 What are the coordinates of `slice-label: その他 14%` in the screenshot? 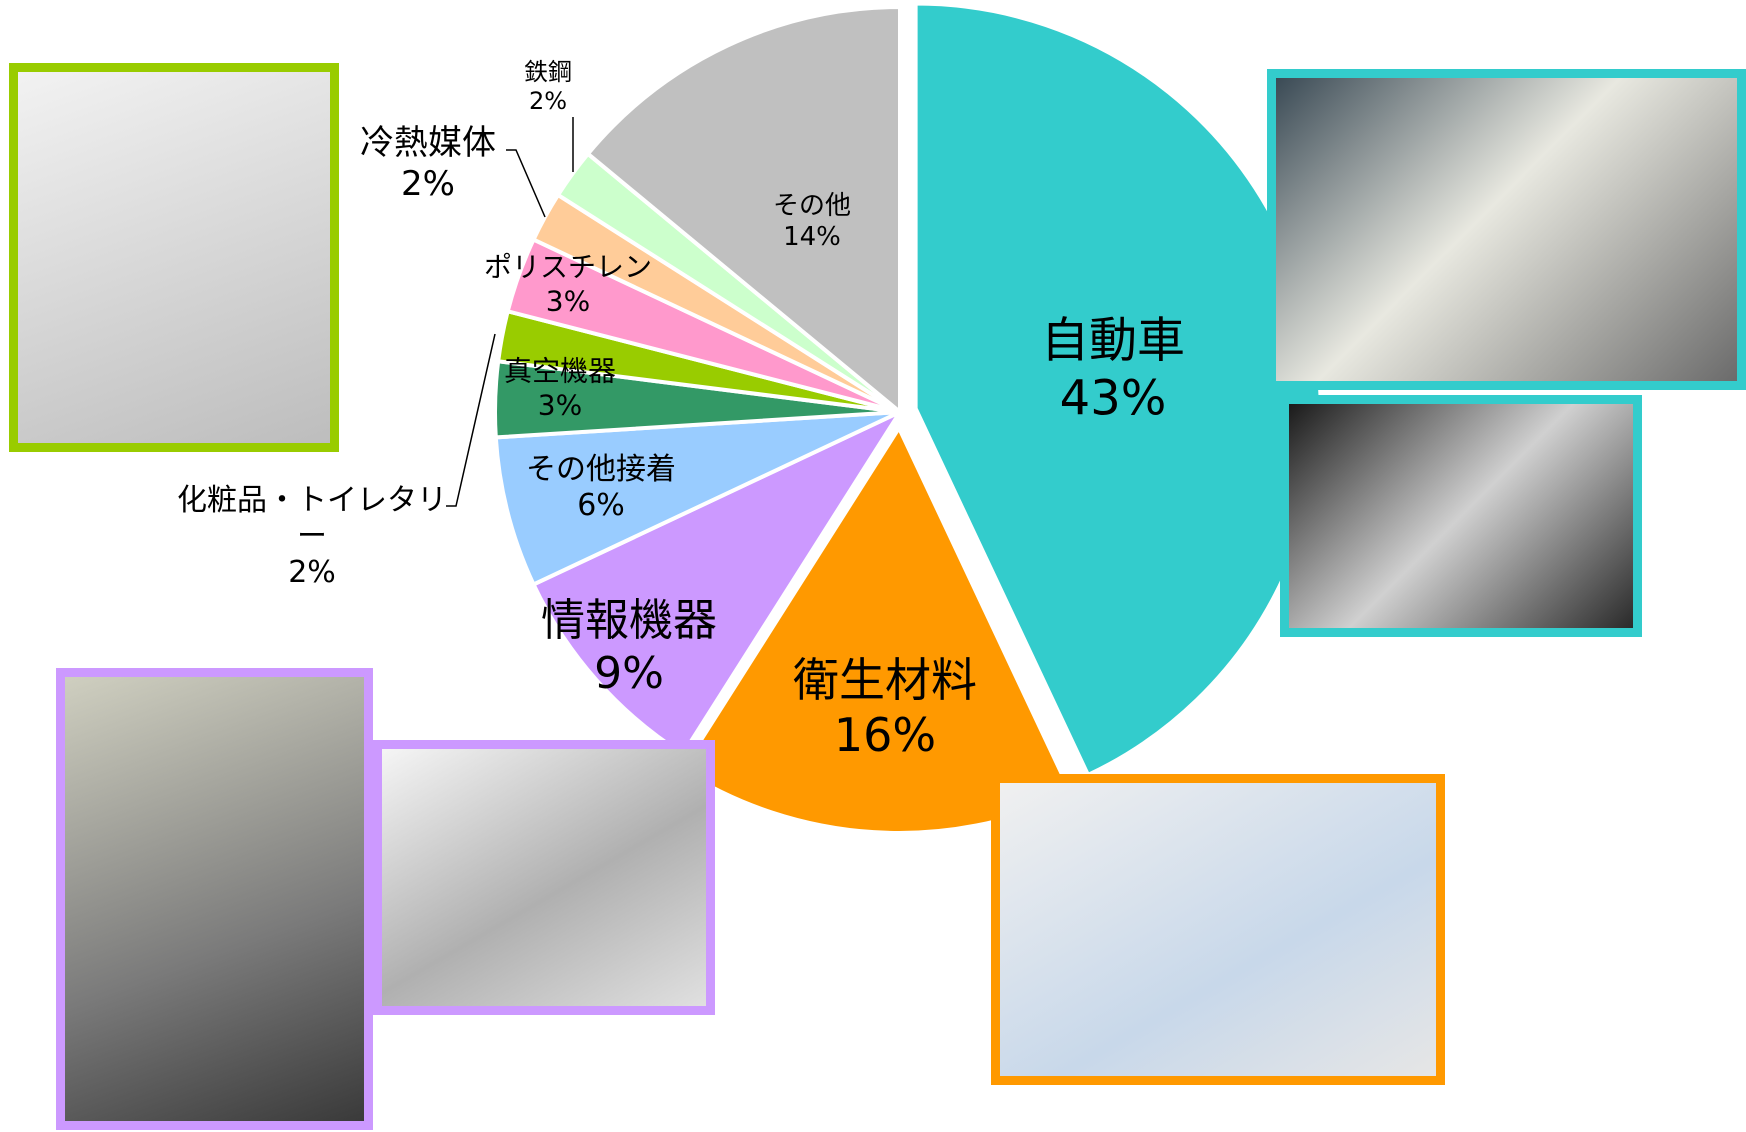 It's located at (812, 222).